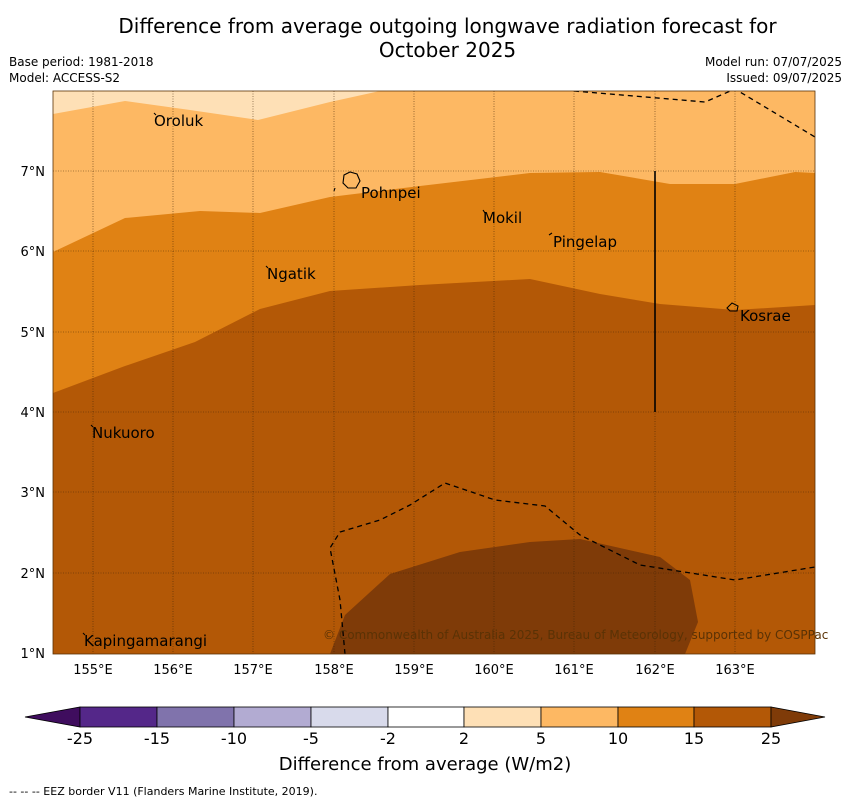  What do you see at coordinates (81, 70) in the screenshot?
I see `base-period-info: Base period: 1981-2018 Model: ACCESS-S2` at bounding box center [81, 70].